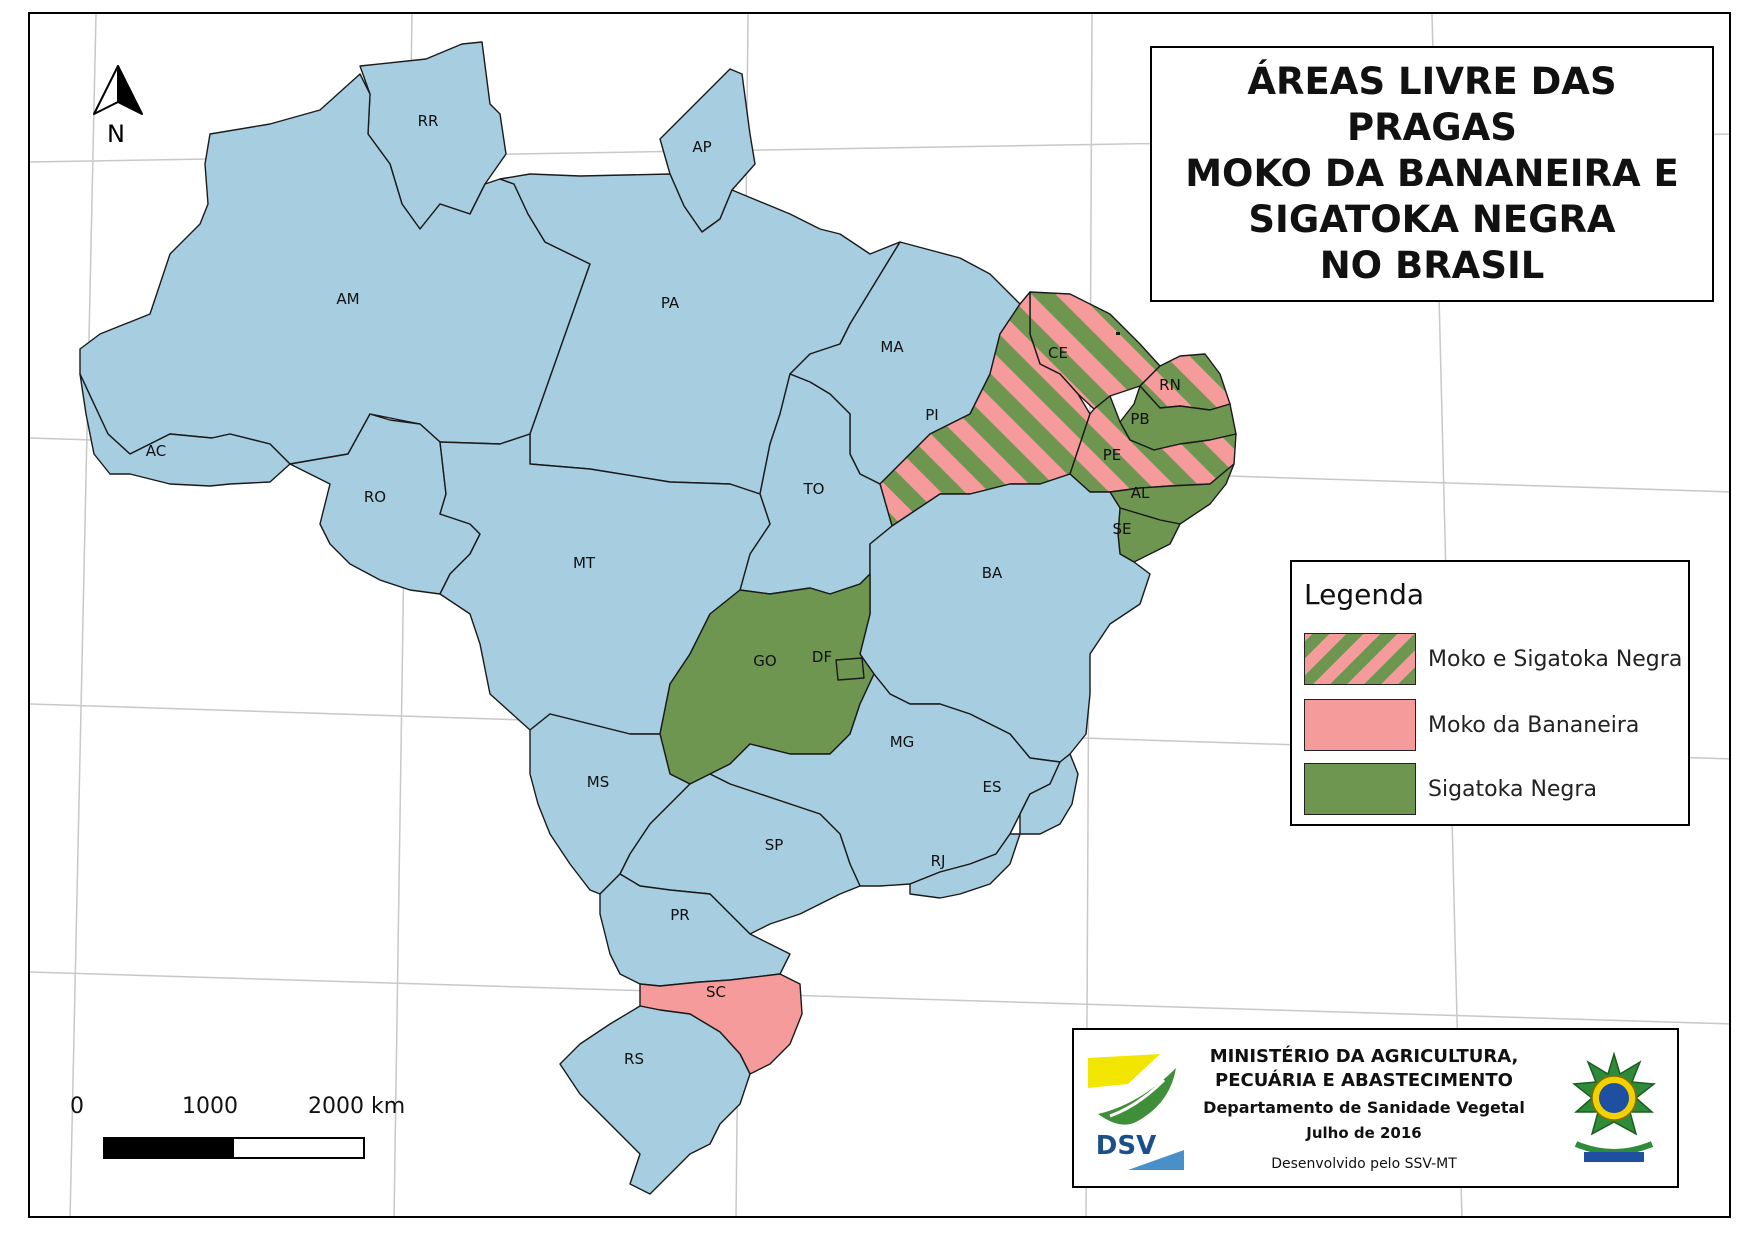 The image size is (1753, 1240). I want to click on state-label-PB: PB, so click(1139, 419).